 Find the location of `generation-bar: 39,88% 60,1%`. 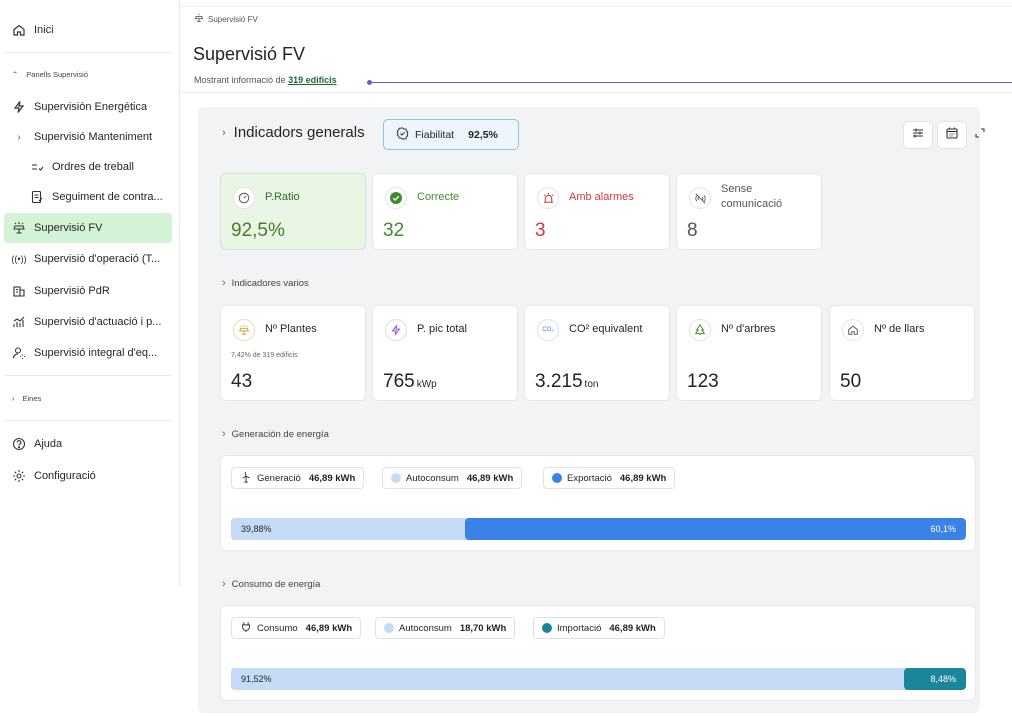

generation-bar: 39,88% 60,1% is located at coordinates (598, 529).